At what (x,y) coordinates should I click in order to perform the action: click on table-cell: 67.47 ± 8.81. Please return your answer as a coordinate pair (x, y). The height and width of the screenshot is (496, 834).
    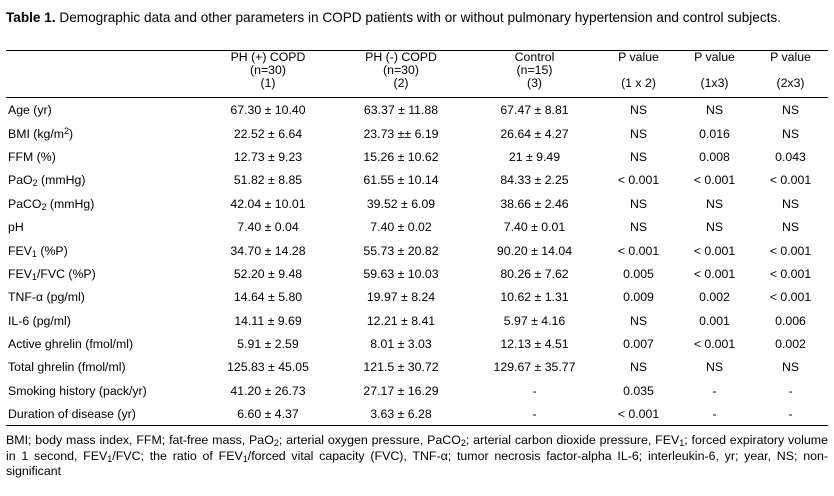
    Looking at the image, I should click on (534, 110).